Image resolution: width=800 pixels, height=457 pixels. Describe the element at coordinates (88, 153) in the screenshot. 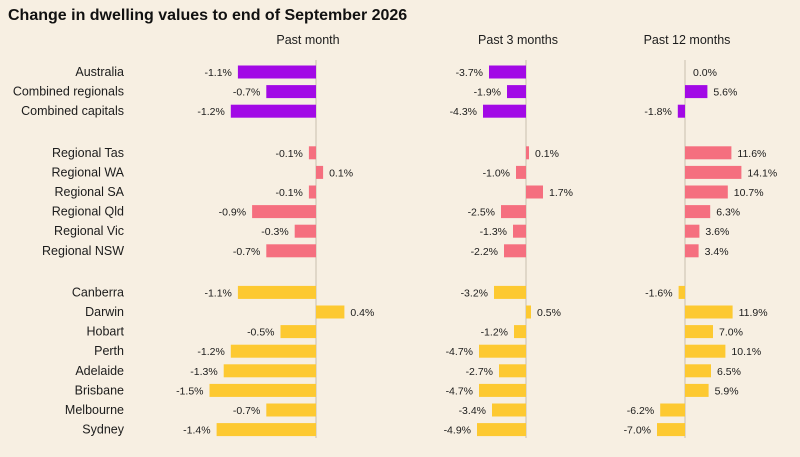

I see `category-label: Regional Tas` at that location.